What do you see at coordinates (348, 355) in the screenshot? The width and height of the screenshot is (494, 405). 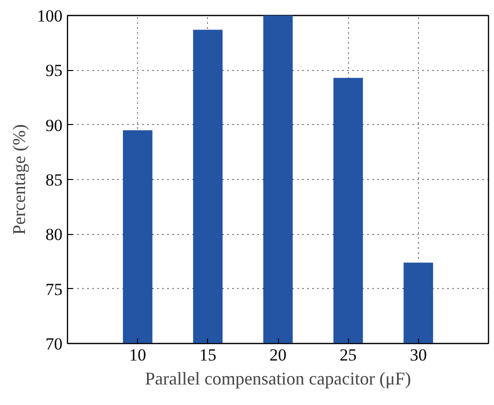 I see `x-tick-label: 25` at bounding box center [348, 355].